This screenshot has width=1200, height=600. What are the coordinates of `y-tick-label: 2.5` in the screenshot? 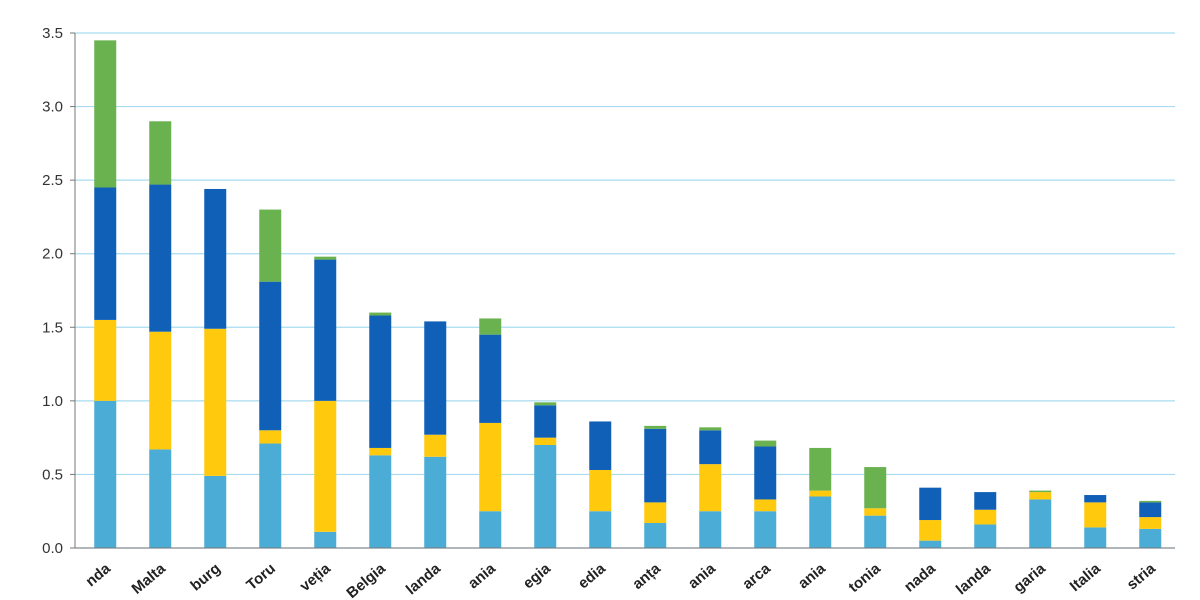 It's located at (52, 180).